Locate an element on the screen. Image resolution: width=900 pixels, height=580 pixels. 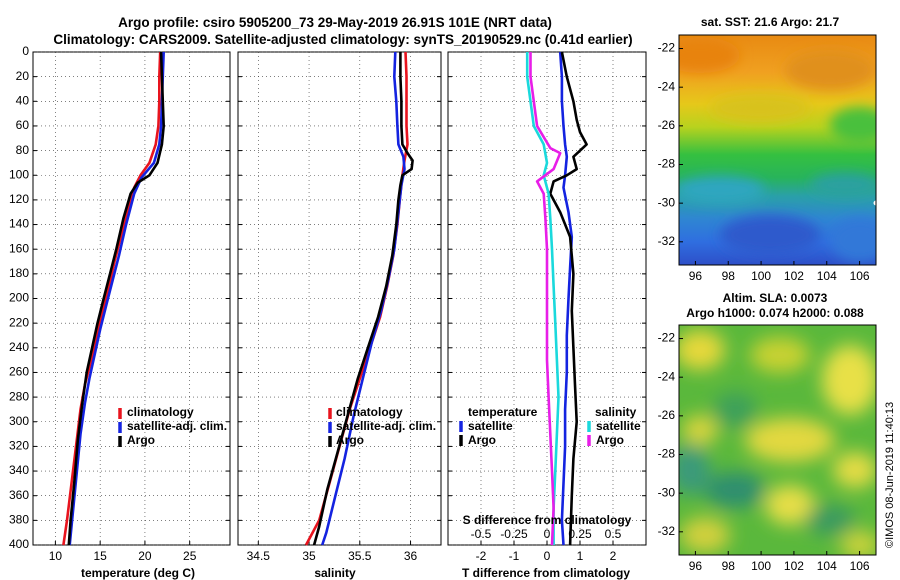
depth-tick-label-80: 80 is located at coordinates (23, 150).